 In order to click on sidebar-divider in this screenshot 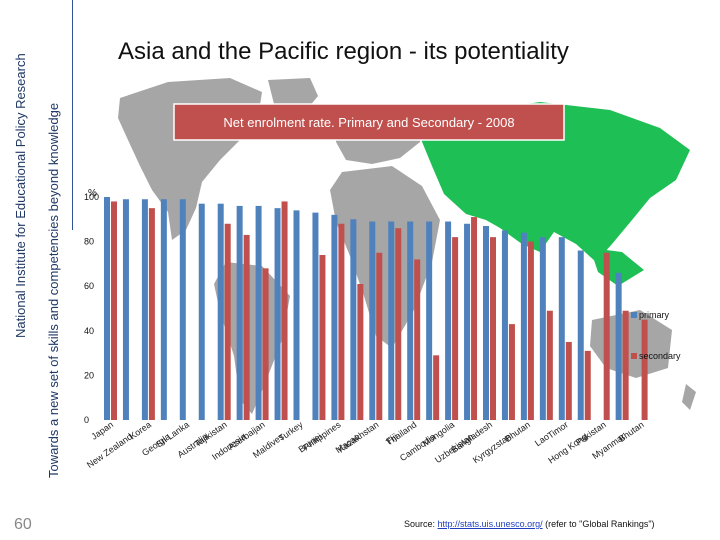, I will do `click(72, 115)`.